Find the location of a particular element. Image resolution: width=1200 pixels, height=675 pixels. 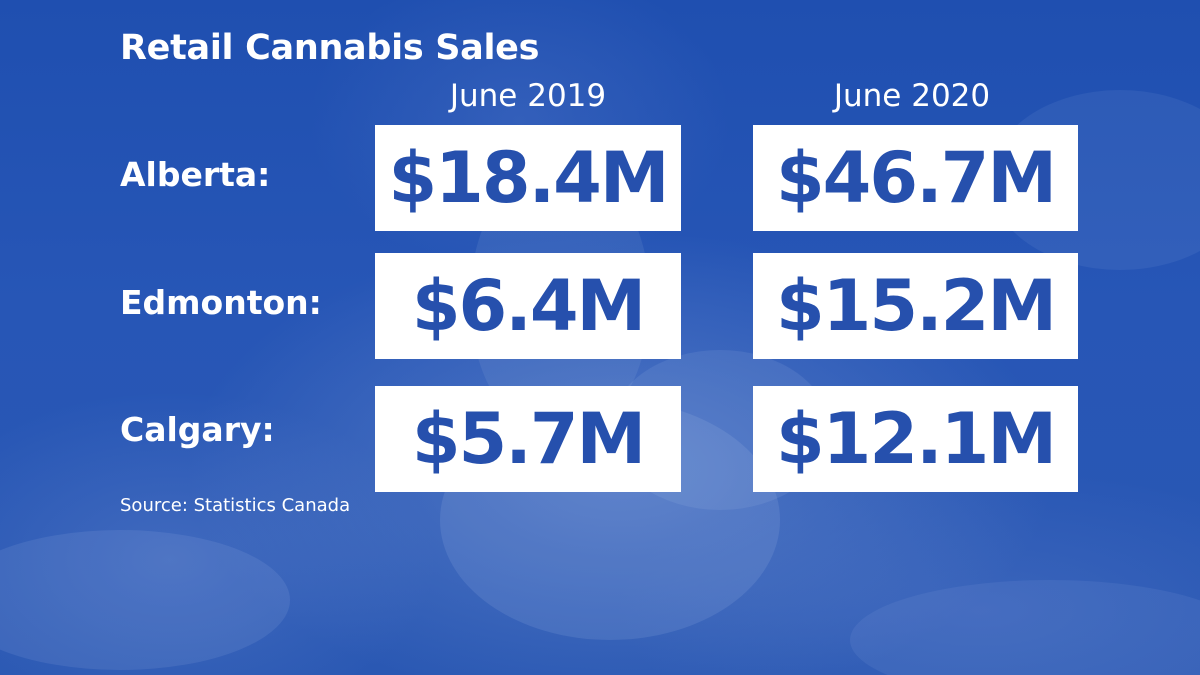

value-edmonton-2019: $6.4M is located at coordinates (528, 306).